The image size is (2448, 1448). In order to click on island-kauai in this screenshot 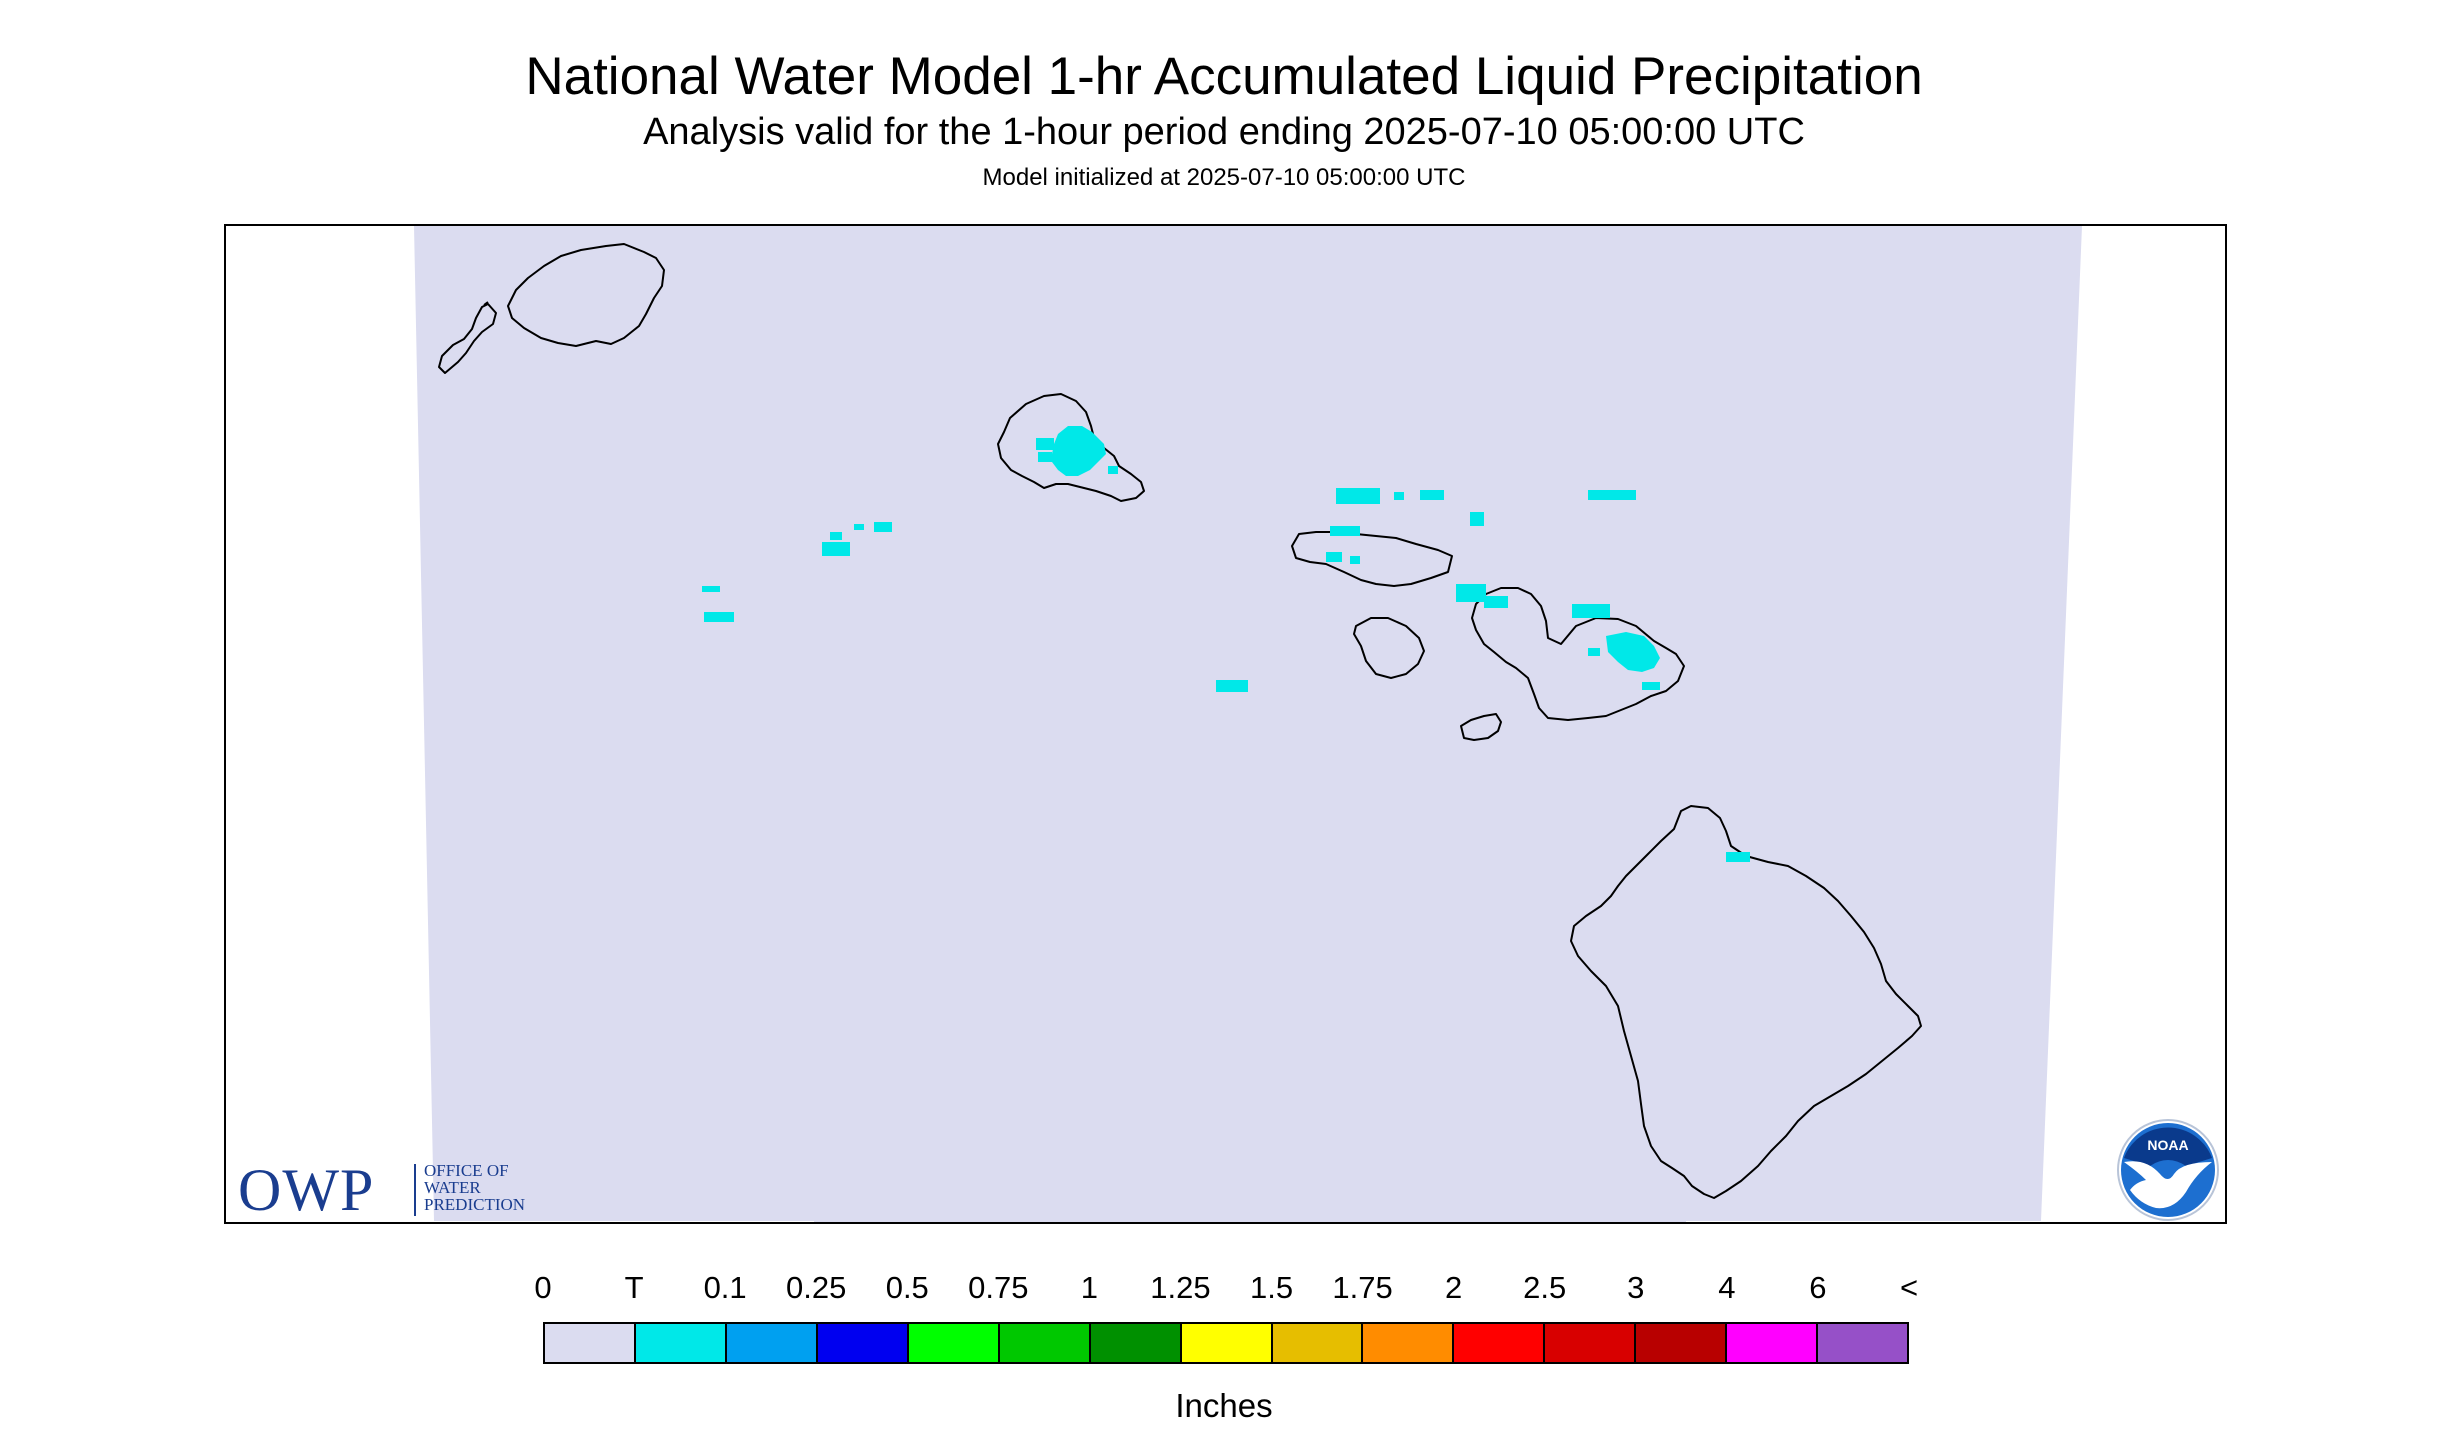, I will do `click(586, 295)`.